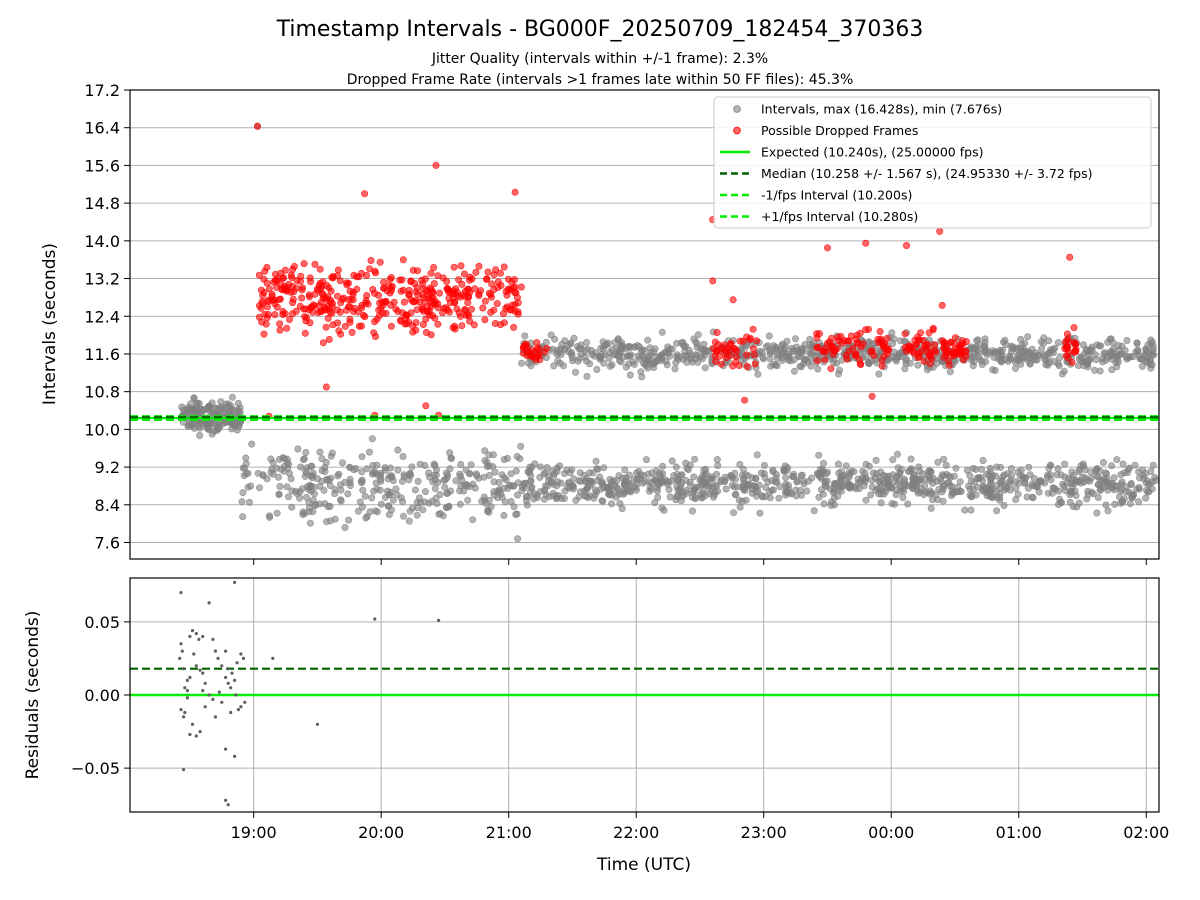  Describe the element at coordinates (33, 695) in the screenshot. I see `residuals-y-axis-label: Residuals (seconds)` at that location.